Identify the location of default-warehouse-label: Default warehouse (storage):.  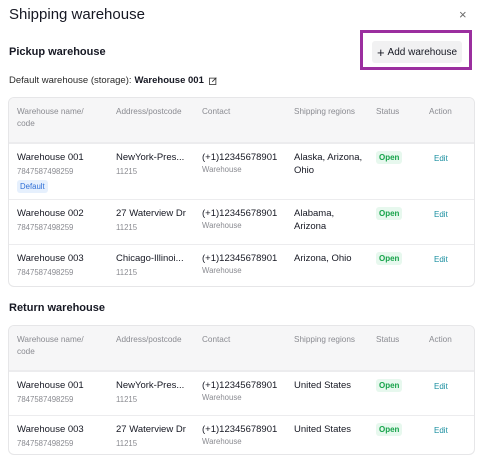
(70, 80).